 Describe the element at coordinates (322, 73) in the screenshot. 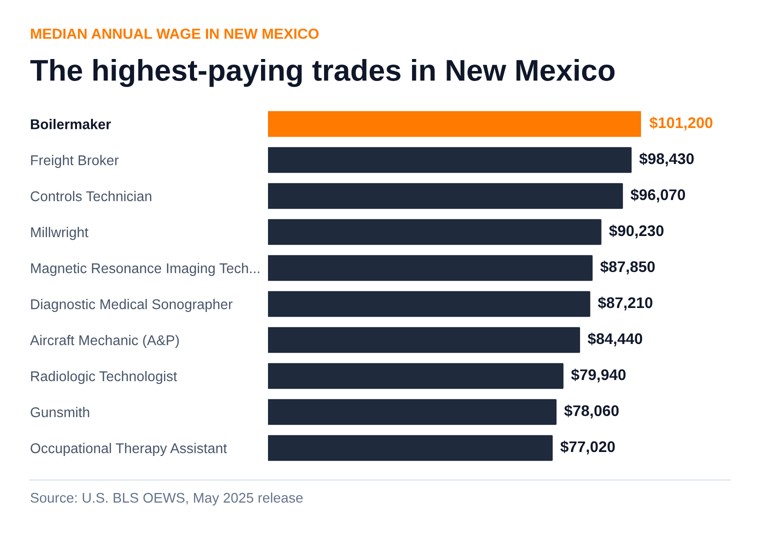

I see `chart-title: The highest-paying trades in New Mexico` at that location.